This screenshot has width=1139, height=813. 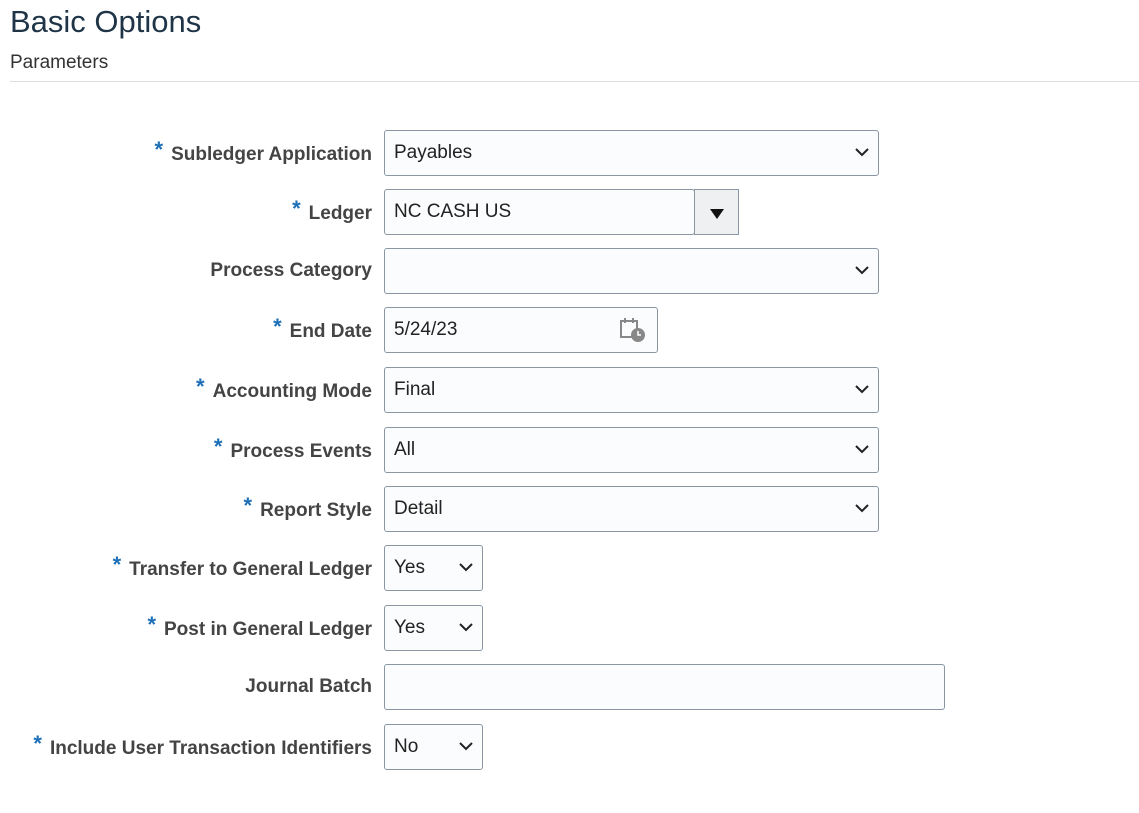 I want to click on field-row-subledger-application: * Subledger Application Payables, so click(x=569, y=153).